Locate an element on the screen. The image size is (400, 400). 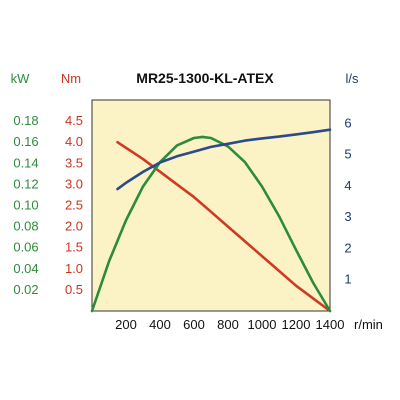
x-tick-label: 600 is located at coordinates (194, 324).